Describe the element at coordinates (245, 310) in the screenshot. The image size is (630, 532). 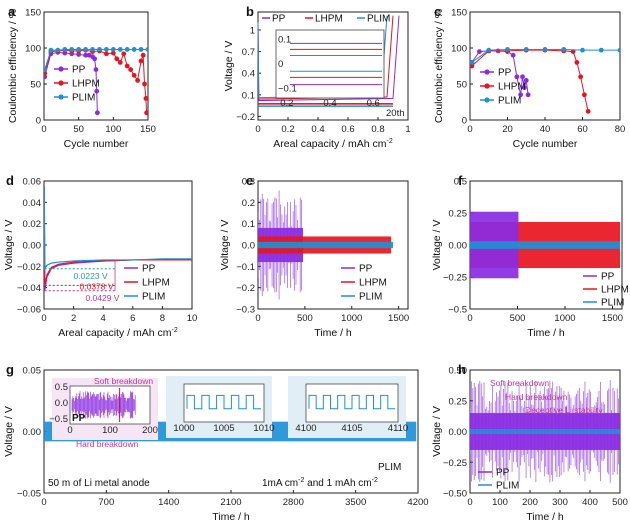
I see `y-tick-label: −0.3` at that location.